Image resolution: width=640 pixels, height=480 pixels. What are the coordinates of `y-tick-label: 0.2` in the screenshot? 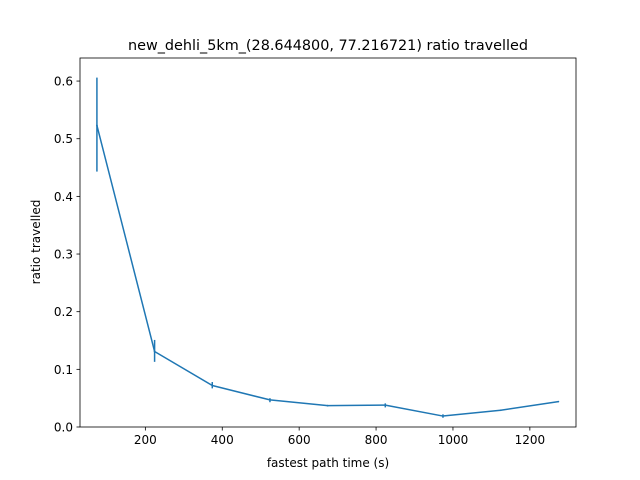 It's located at (63, 312).